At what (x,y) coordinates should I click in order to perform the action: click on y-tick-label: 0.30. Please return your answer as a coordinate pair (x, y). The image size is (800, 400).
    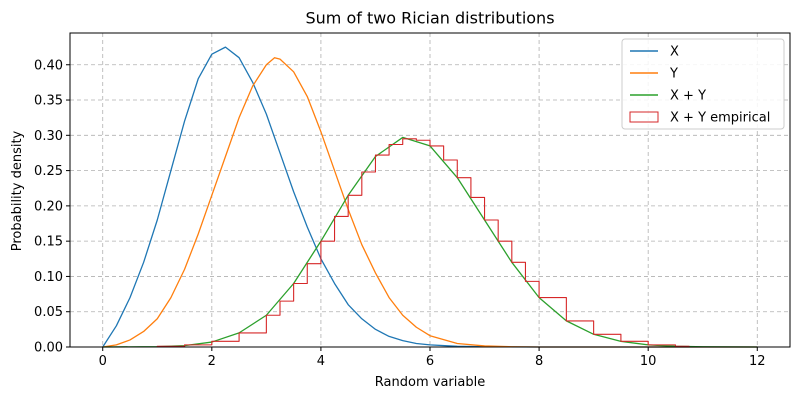
    Looking at the image, I should click on (48, 136).